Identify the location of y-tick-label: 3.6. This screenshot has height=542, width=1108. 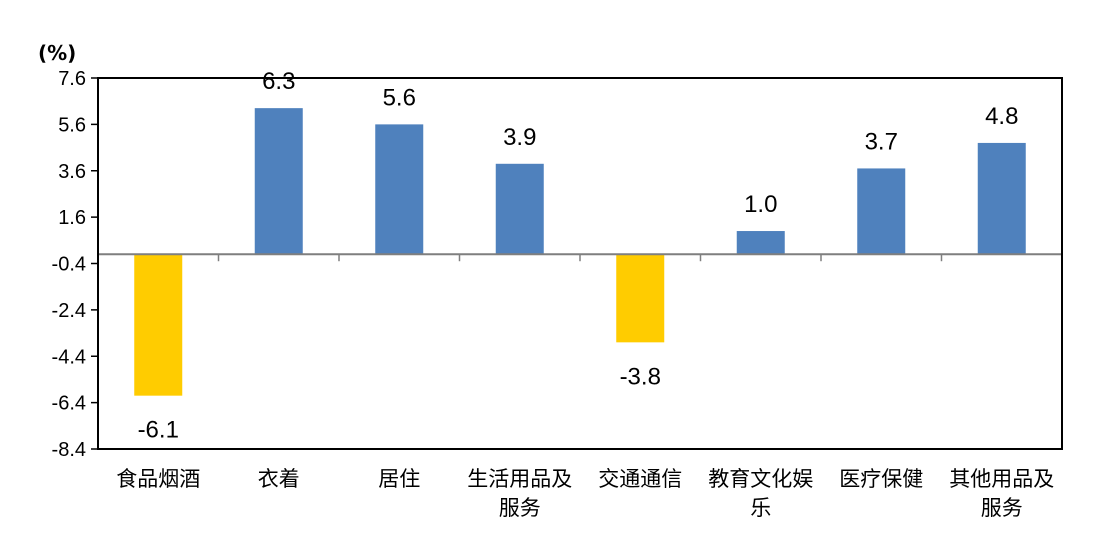
(72, 172).